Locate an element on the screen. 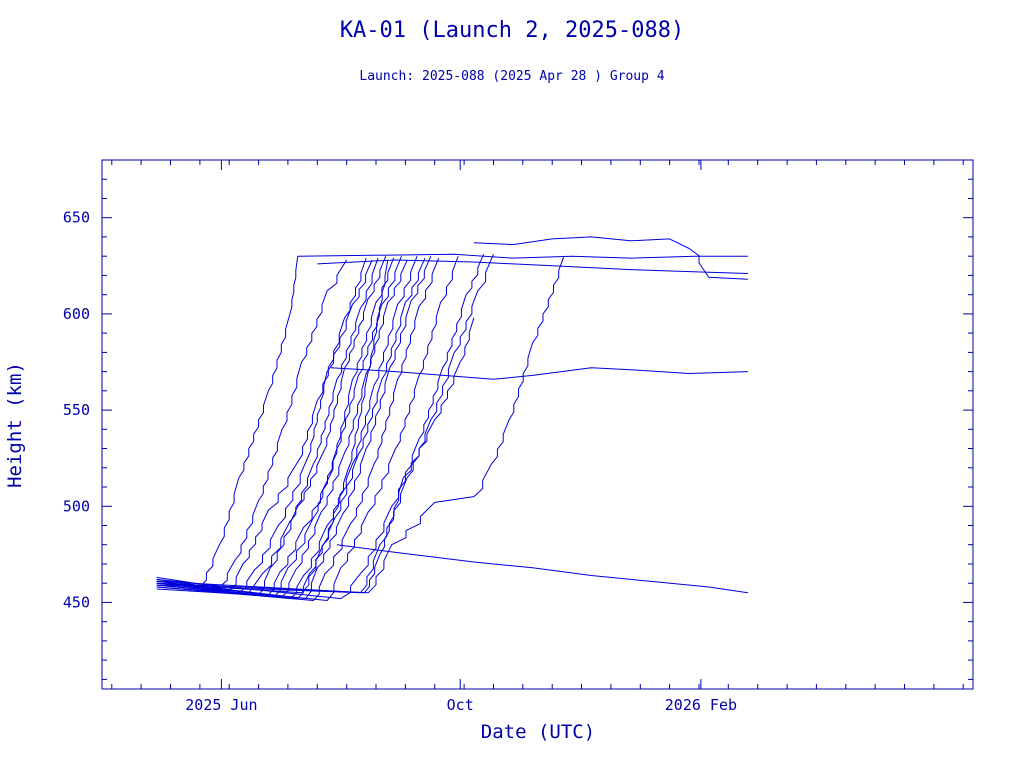 The height and width of the screenshot is (768, 1024). chart-title: KA-01 (Launch 2, 2025-088) is located at coordinates (512, 30).